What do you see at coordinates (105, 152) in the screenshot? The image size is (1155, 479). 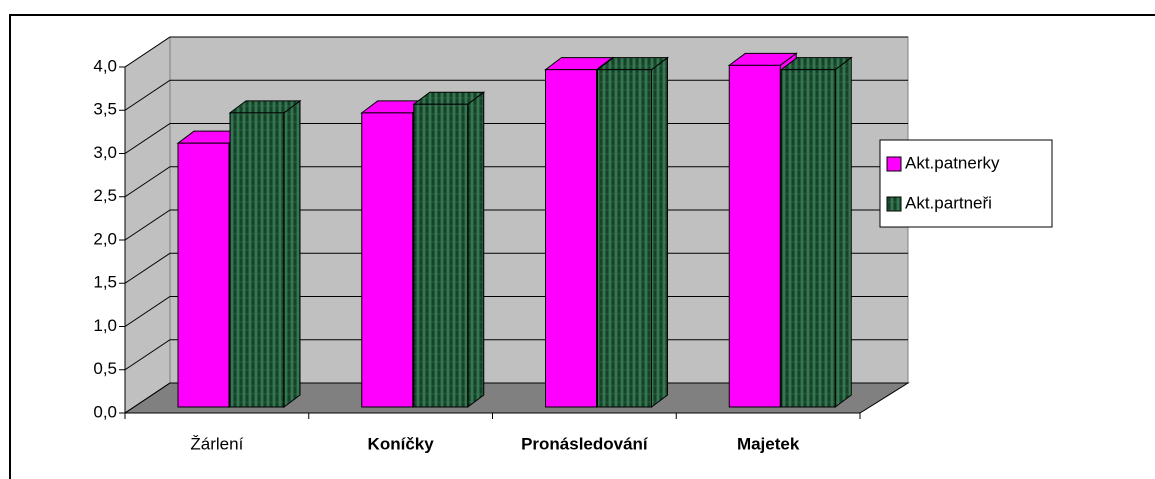 I see `y-tick-label: 3,0` at bounding box center [105, 152].